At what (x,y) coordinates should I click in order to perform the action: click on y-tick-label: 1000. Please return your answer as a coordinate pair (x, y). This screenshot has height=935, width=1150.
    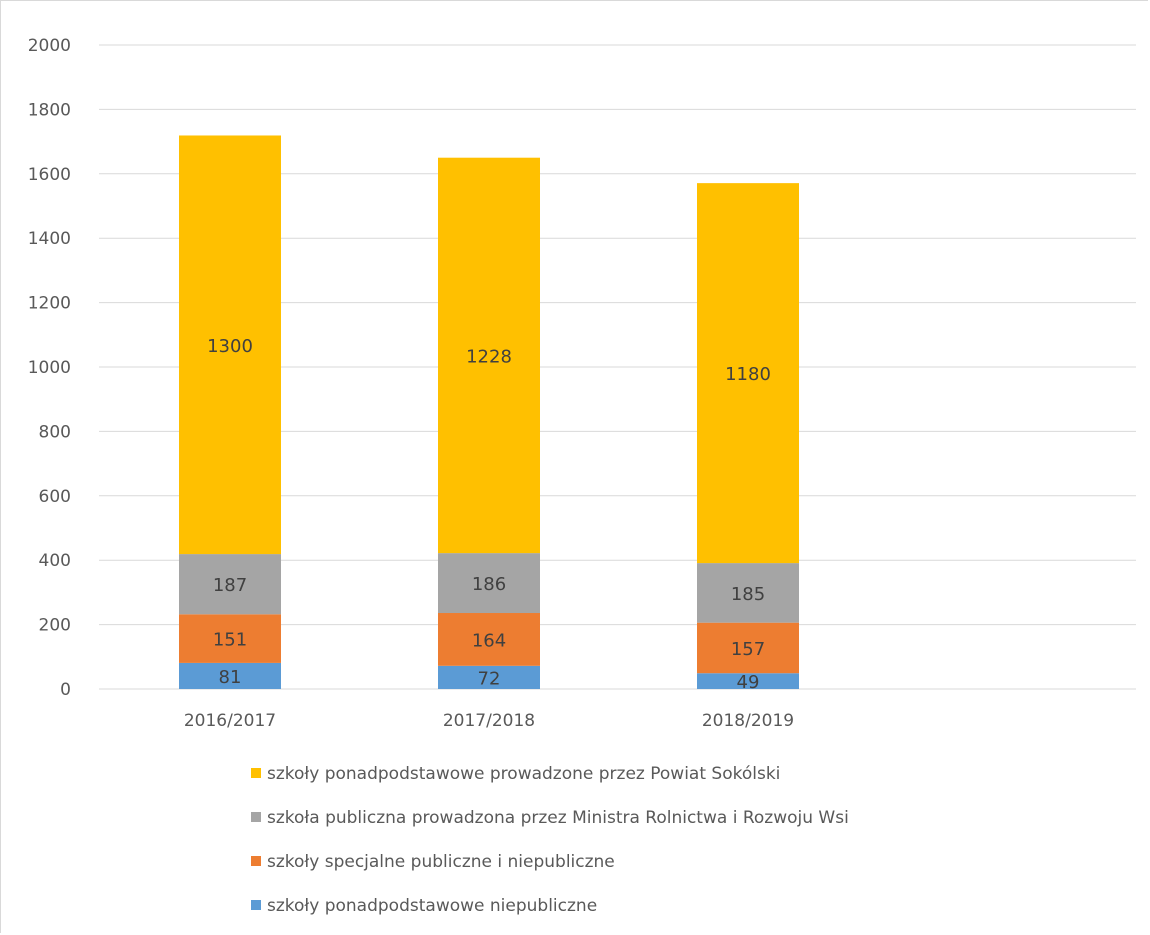
    Looking at the image, I should click on (49, 368).